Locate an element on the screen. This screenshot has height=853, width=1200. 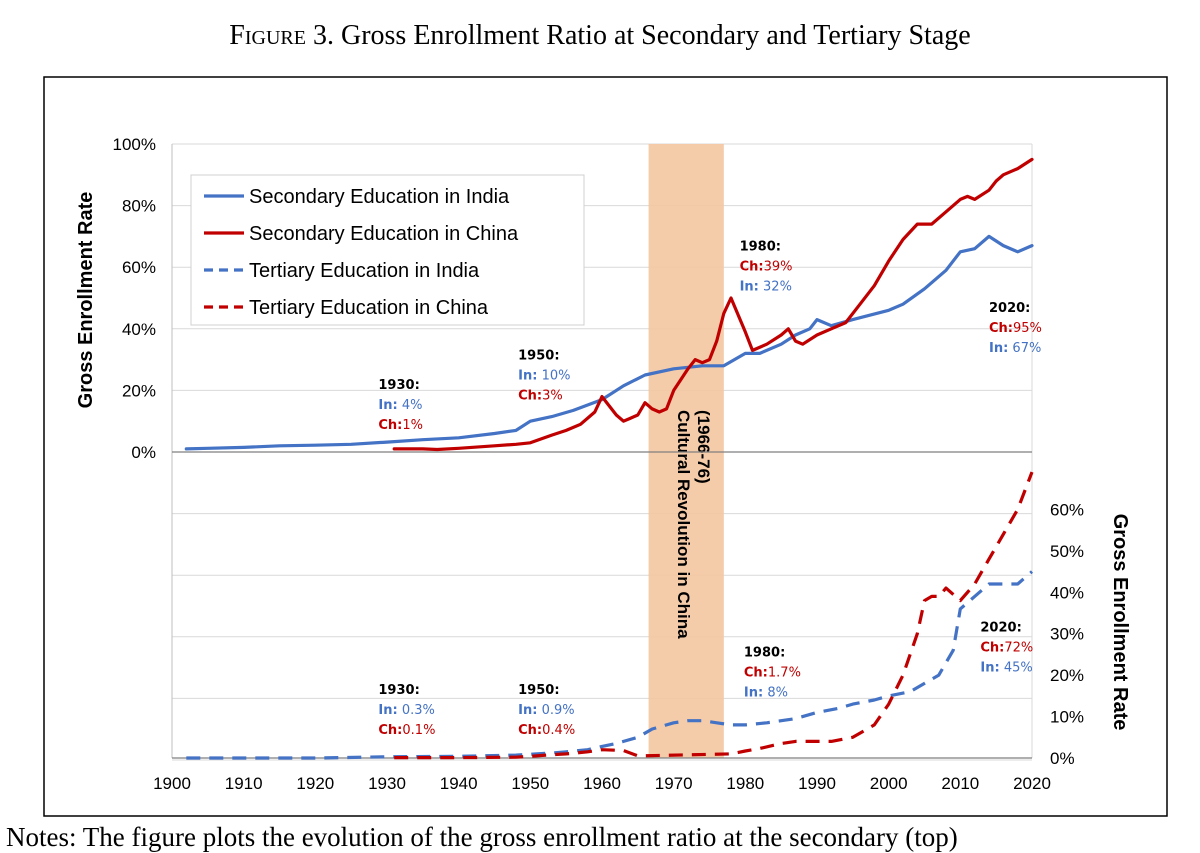
right-axis-title: Gross Enrollment Rate is located at coordinates (1120, 622).